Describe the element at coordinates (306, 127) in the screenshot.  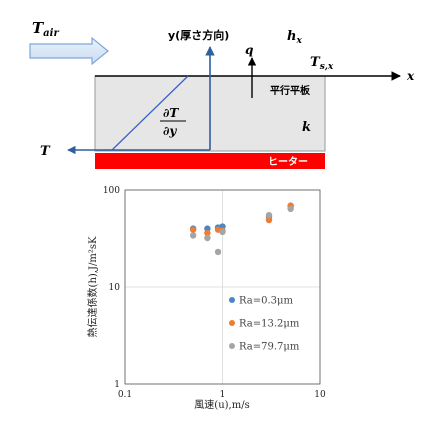
I see `k-label: k` at that location.